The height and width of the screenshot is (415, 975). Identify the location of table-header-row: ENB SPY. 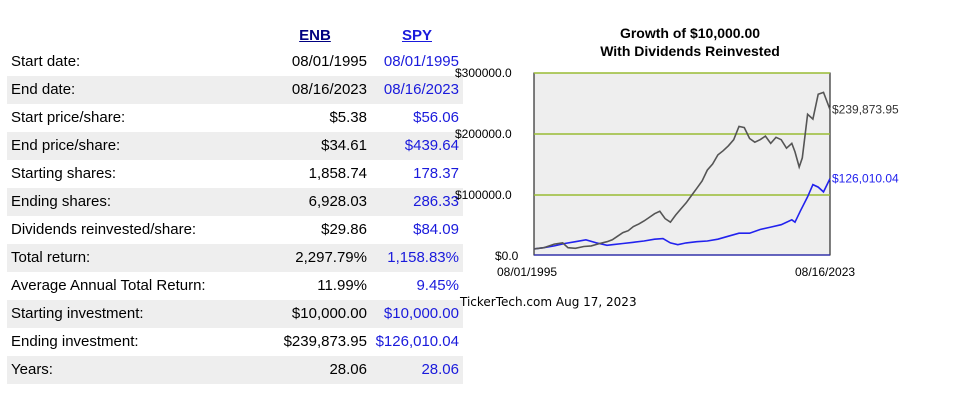
(235, 36).